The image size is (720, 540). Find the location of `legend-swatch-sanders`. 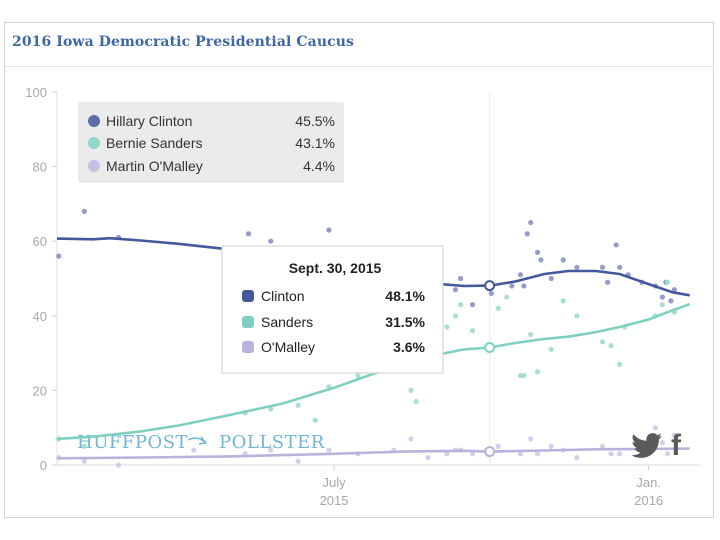

legend-swatch-sanders is located at coordinates (94, 143).